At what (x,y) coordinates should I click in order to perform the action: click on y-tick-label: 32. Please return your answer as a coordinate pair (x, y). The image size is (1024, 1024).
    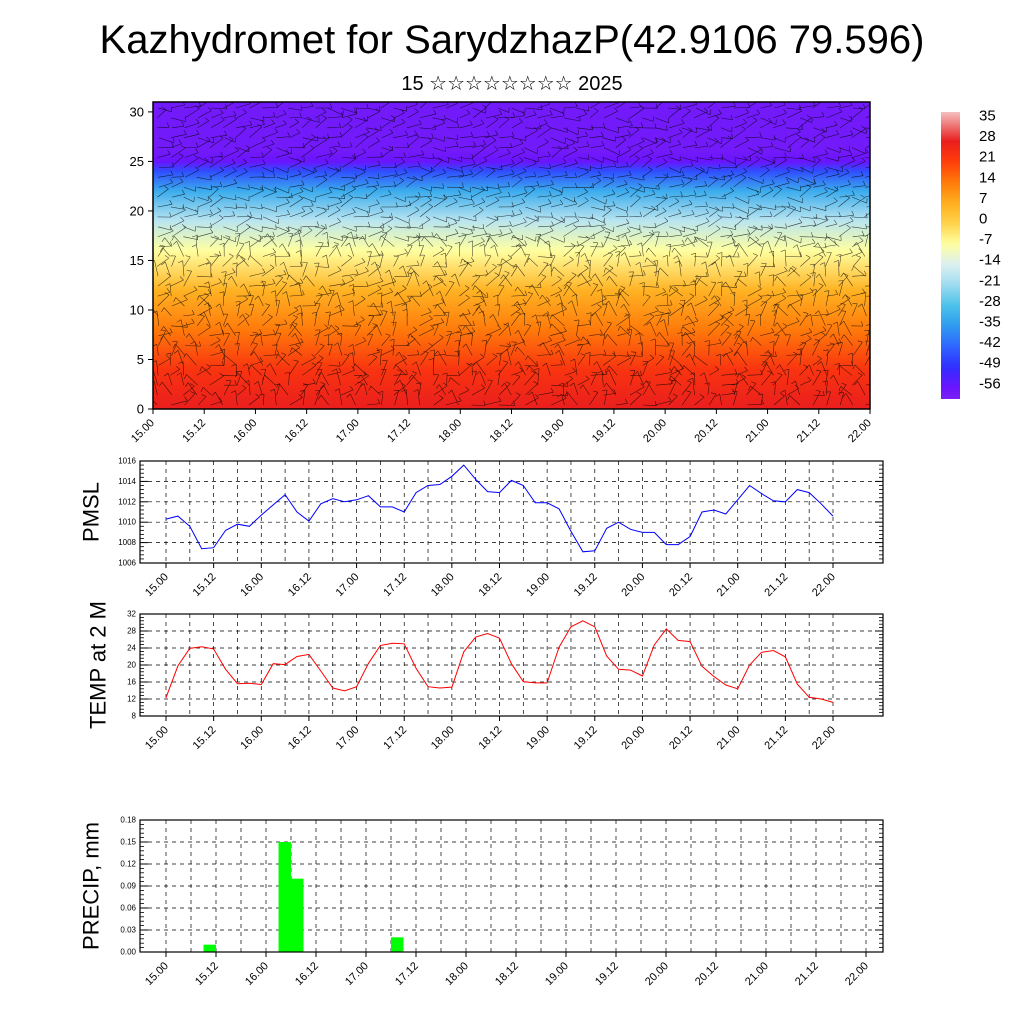
    Looking at the image, I should click on (131, 614).